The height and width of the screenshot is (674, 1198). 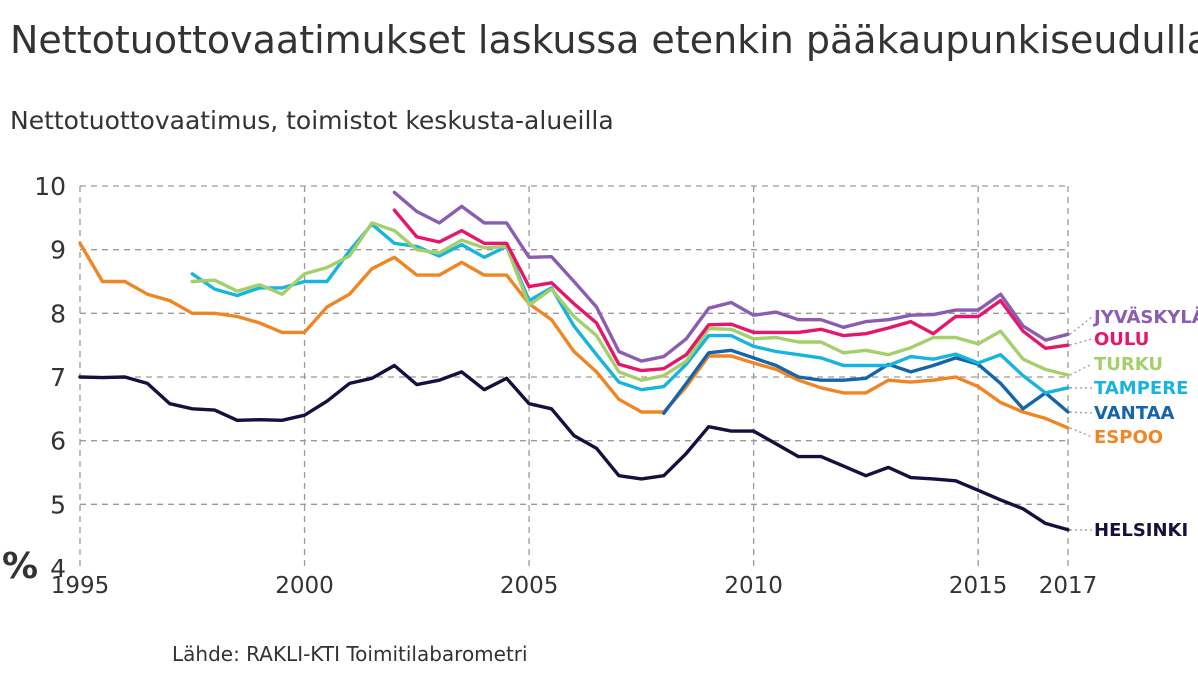 I want to click on y-tick-label: 9, so click(x=58, y=250).